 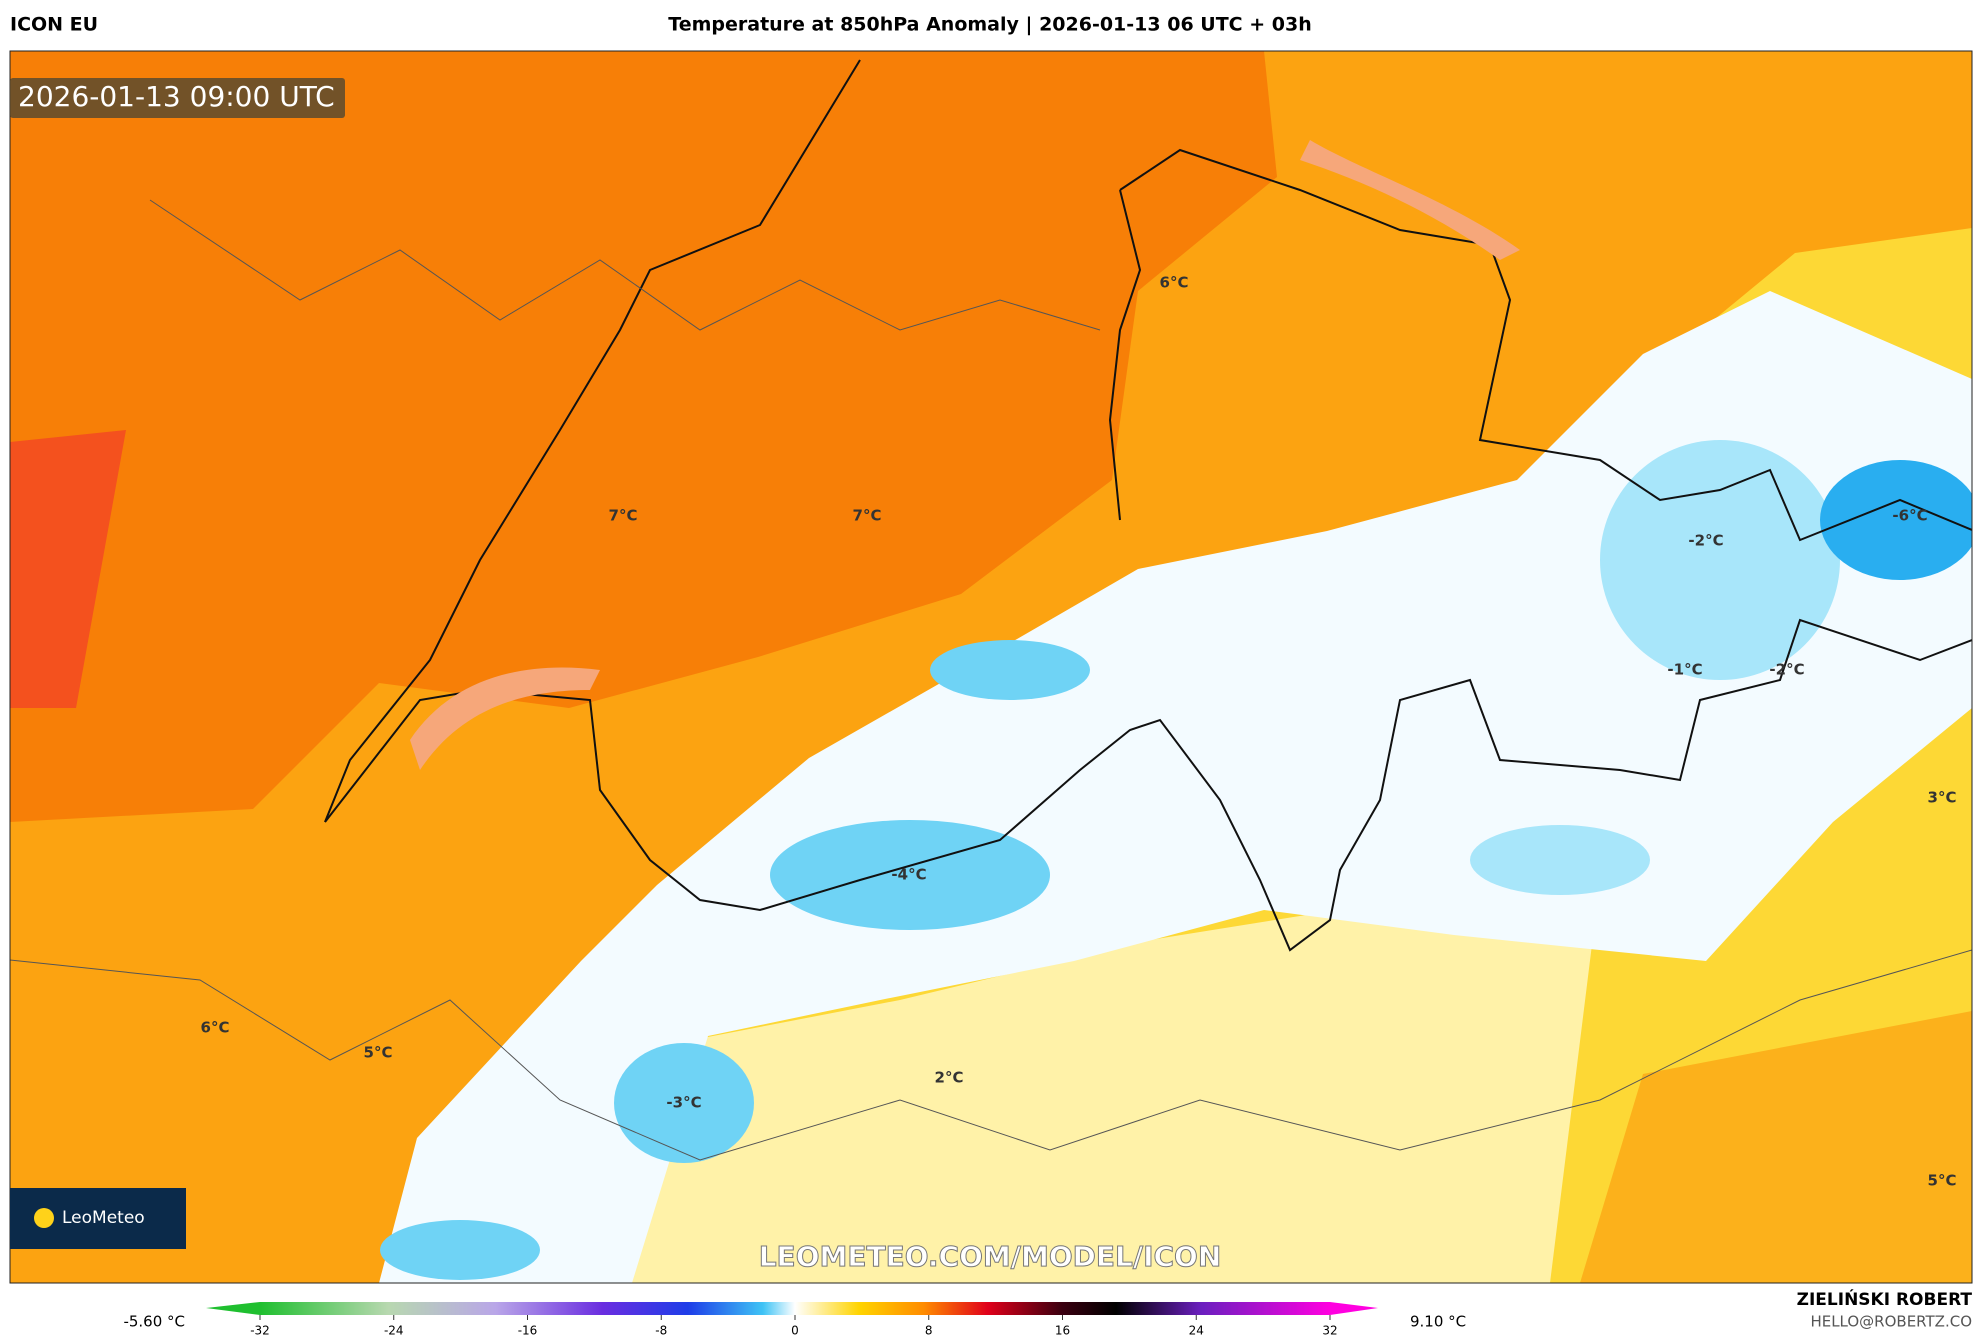 I want to click on contact: HELLO@ROBERTZ.CO, so click(x=1891, y=1322).